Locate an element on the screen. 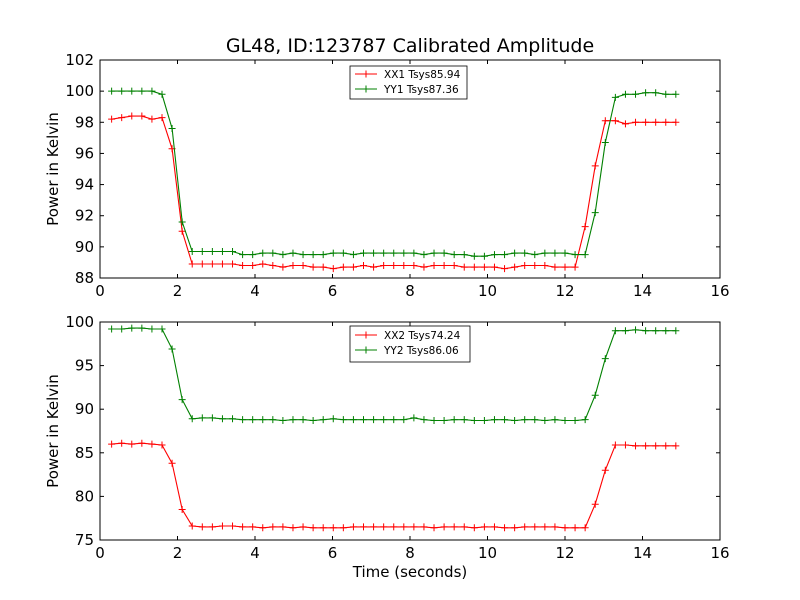 This screenshot has height=600, width=800. chart-1-xtick-label-6: 12 is located at coordinates (564, 553).